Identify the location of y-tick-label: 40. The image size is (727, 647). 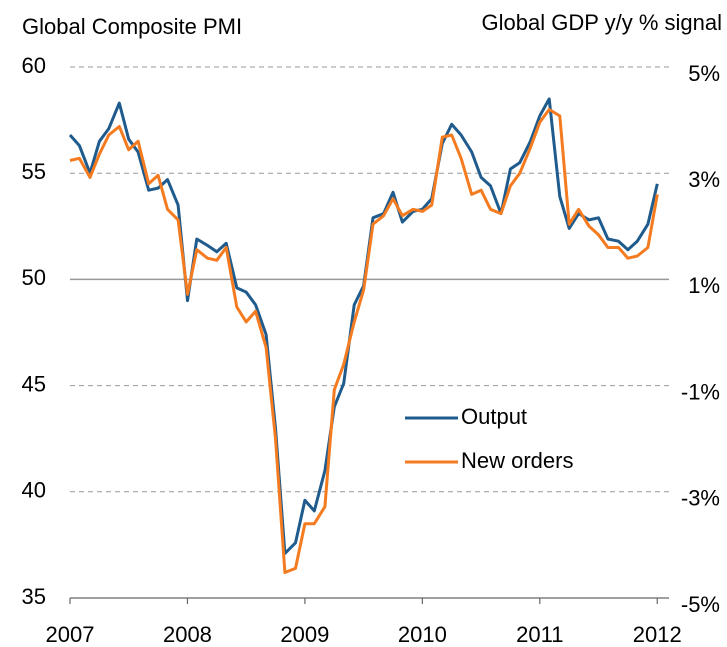
(34, 490).